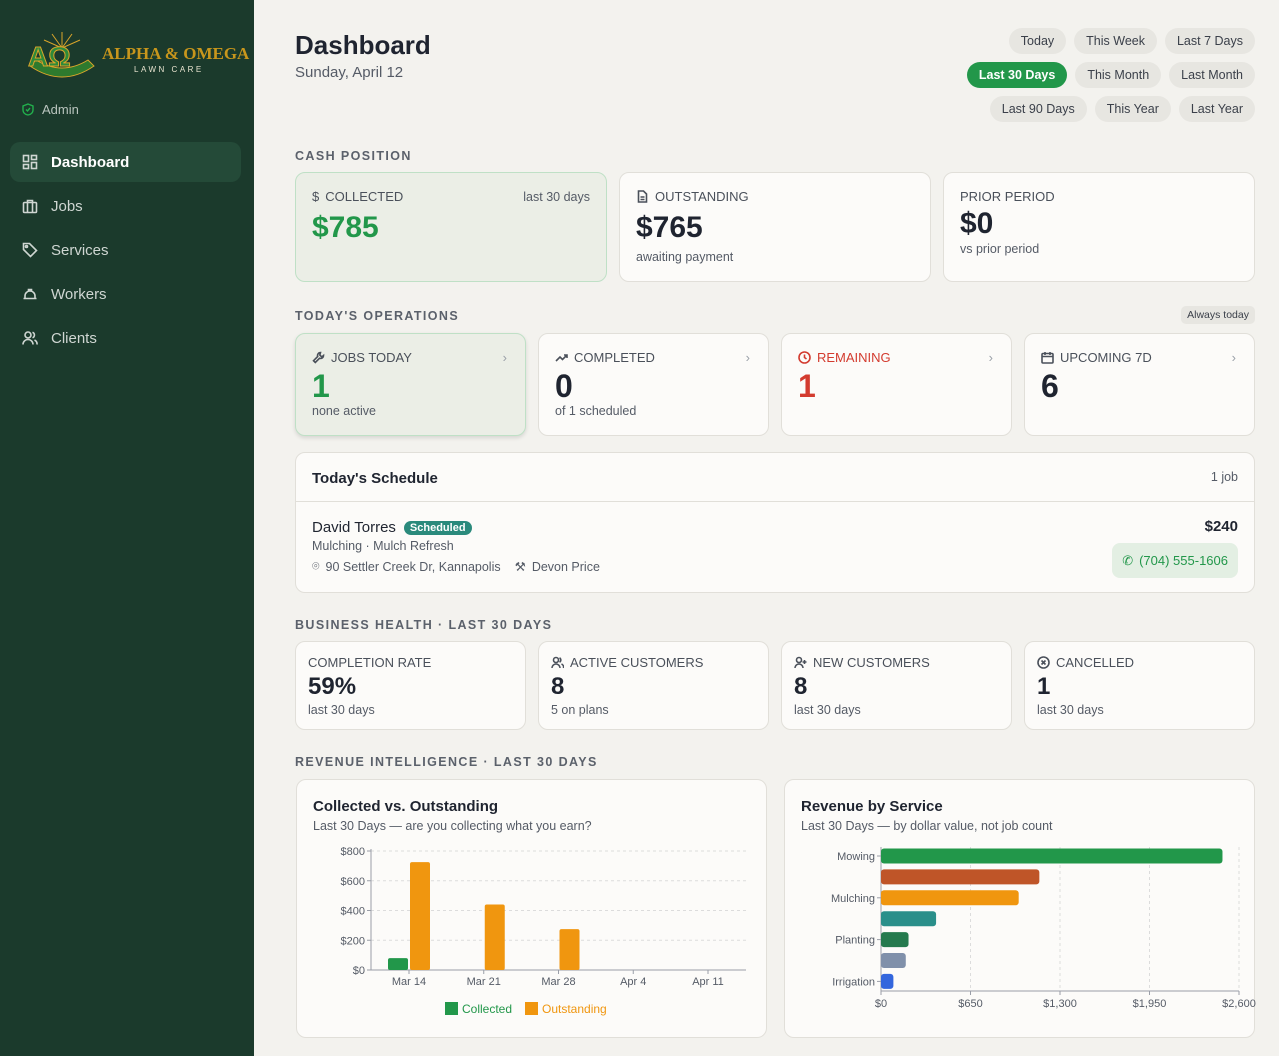 This screenshot has width=1279, height=1056. What do you see at coordinates (970, 1004) in the screenshot?
I see `x-tick-label: $650` at bounding box center [970, 1004].